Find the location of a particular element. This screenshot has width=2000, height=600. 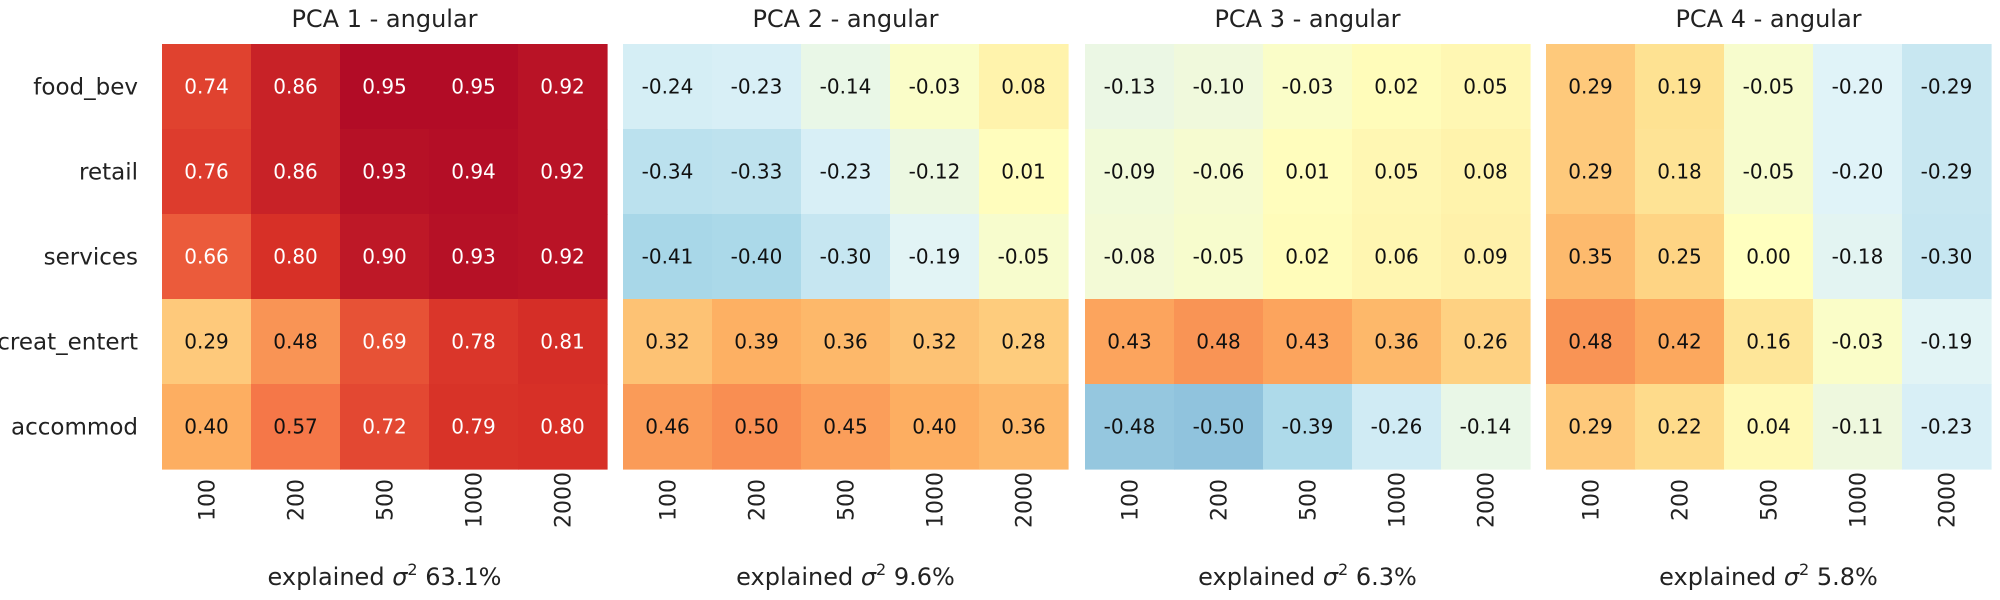

cell-value-label: 0.40 is located at coordinates (934, 427).